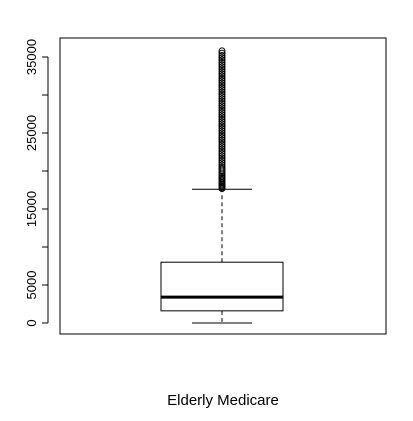 The width and height of the screenshot is (413, 421). Describe the element at coordinates (222, 120) in the screenshot. I see `outliers-group` at that location.